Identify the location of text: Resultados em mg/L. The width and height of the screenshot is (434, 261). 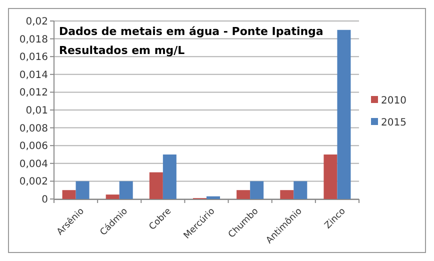
(122, 50).